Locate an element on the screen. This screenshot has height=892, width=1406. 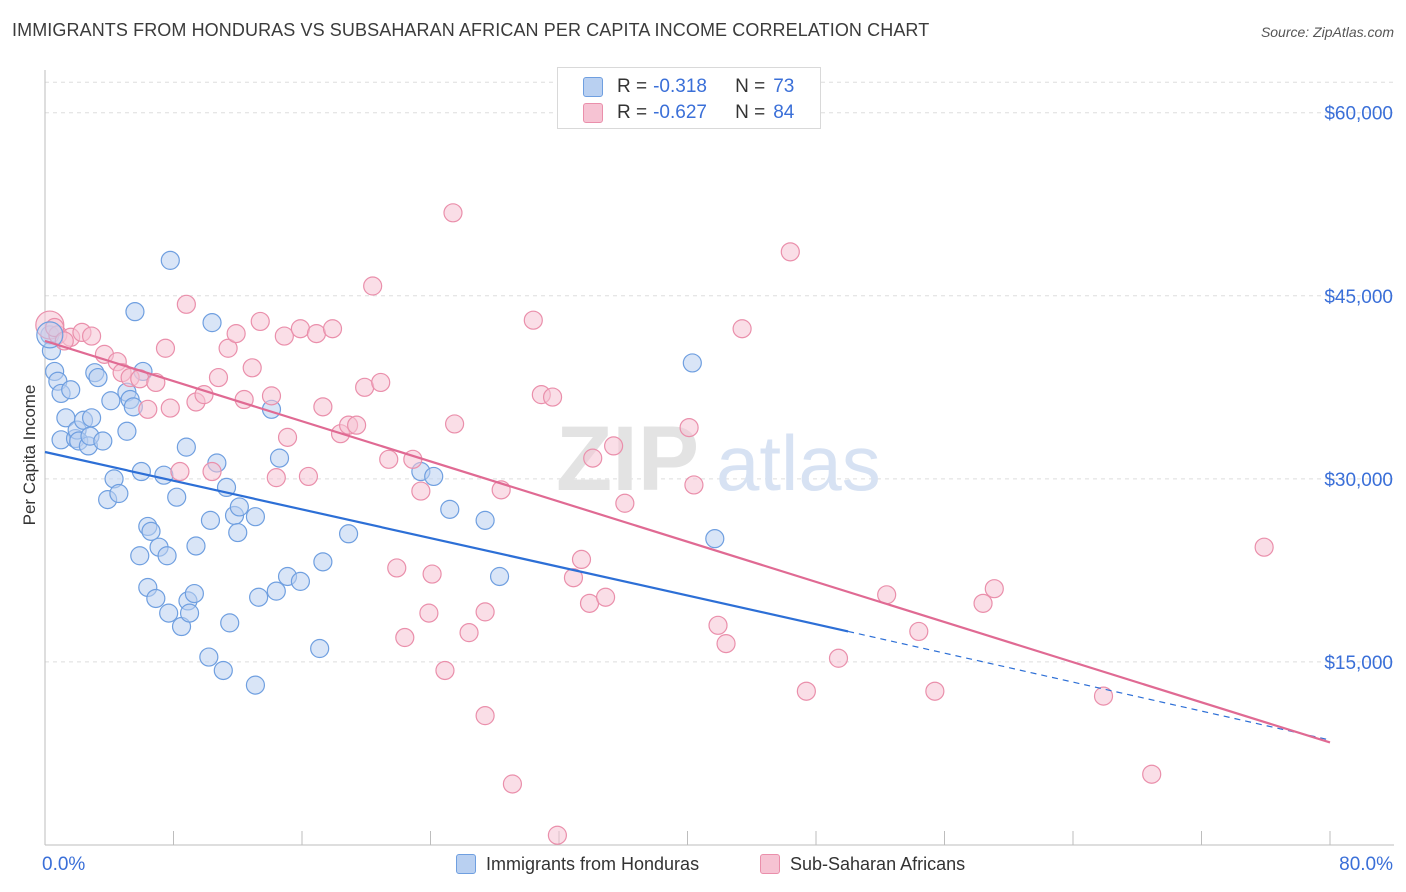
legend-r-value: -0.318 is located at coordinates (680, 86).